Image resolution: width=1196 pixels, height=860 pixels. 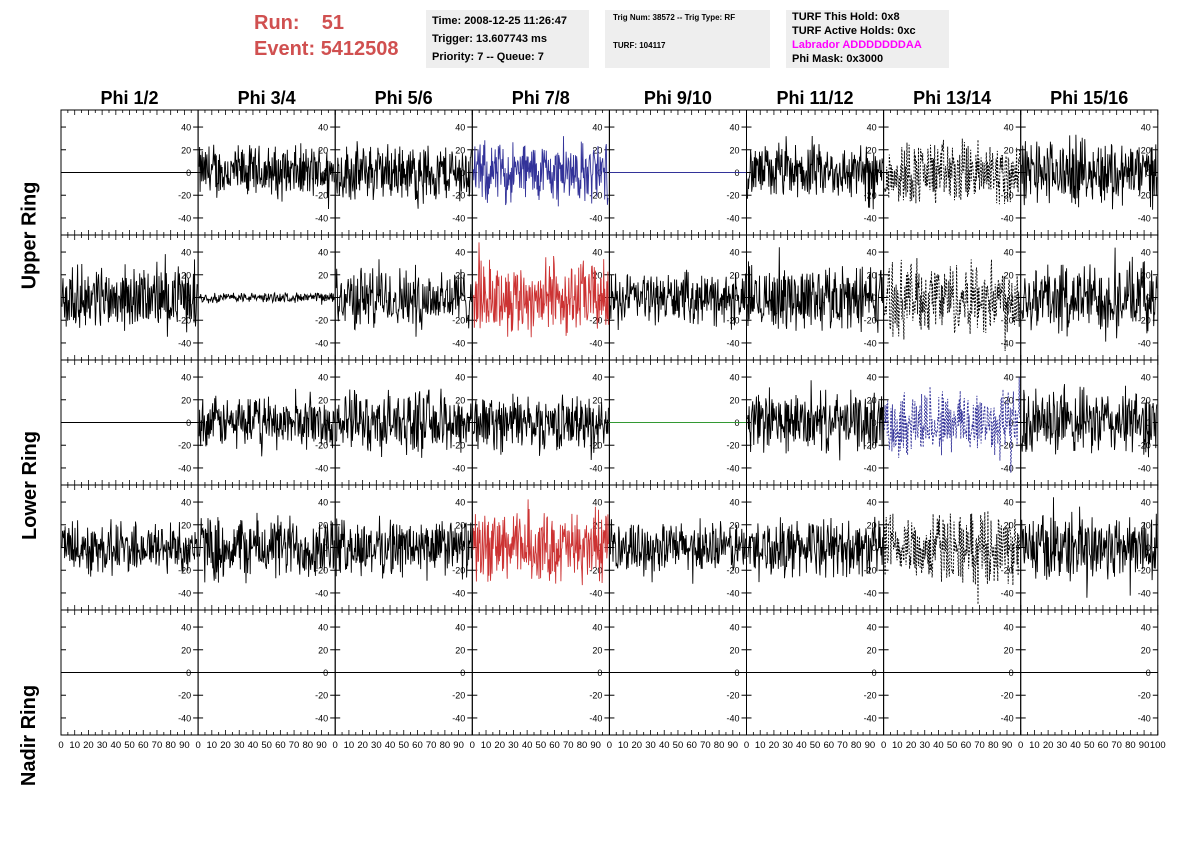 I want to click on x-tick-label: 80, so click(x=170, y=745).